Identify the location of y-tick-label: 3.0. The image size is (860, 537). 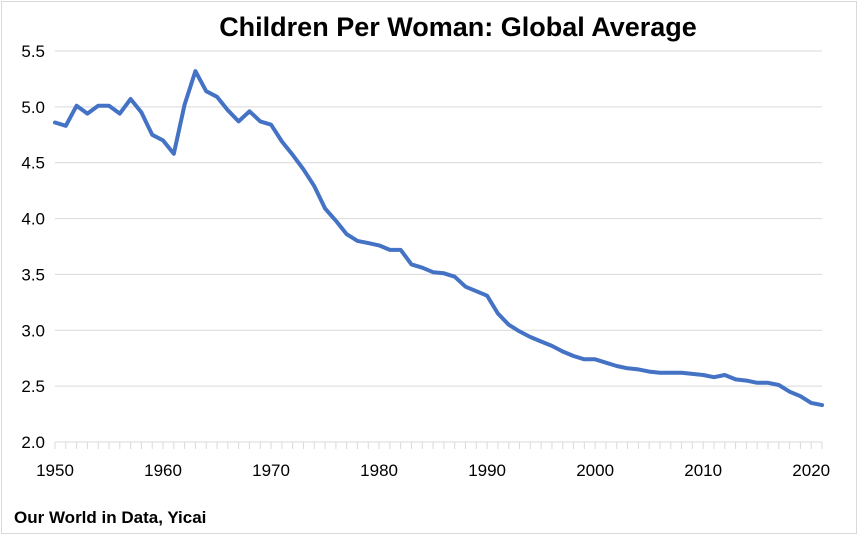
(33, 330).